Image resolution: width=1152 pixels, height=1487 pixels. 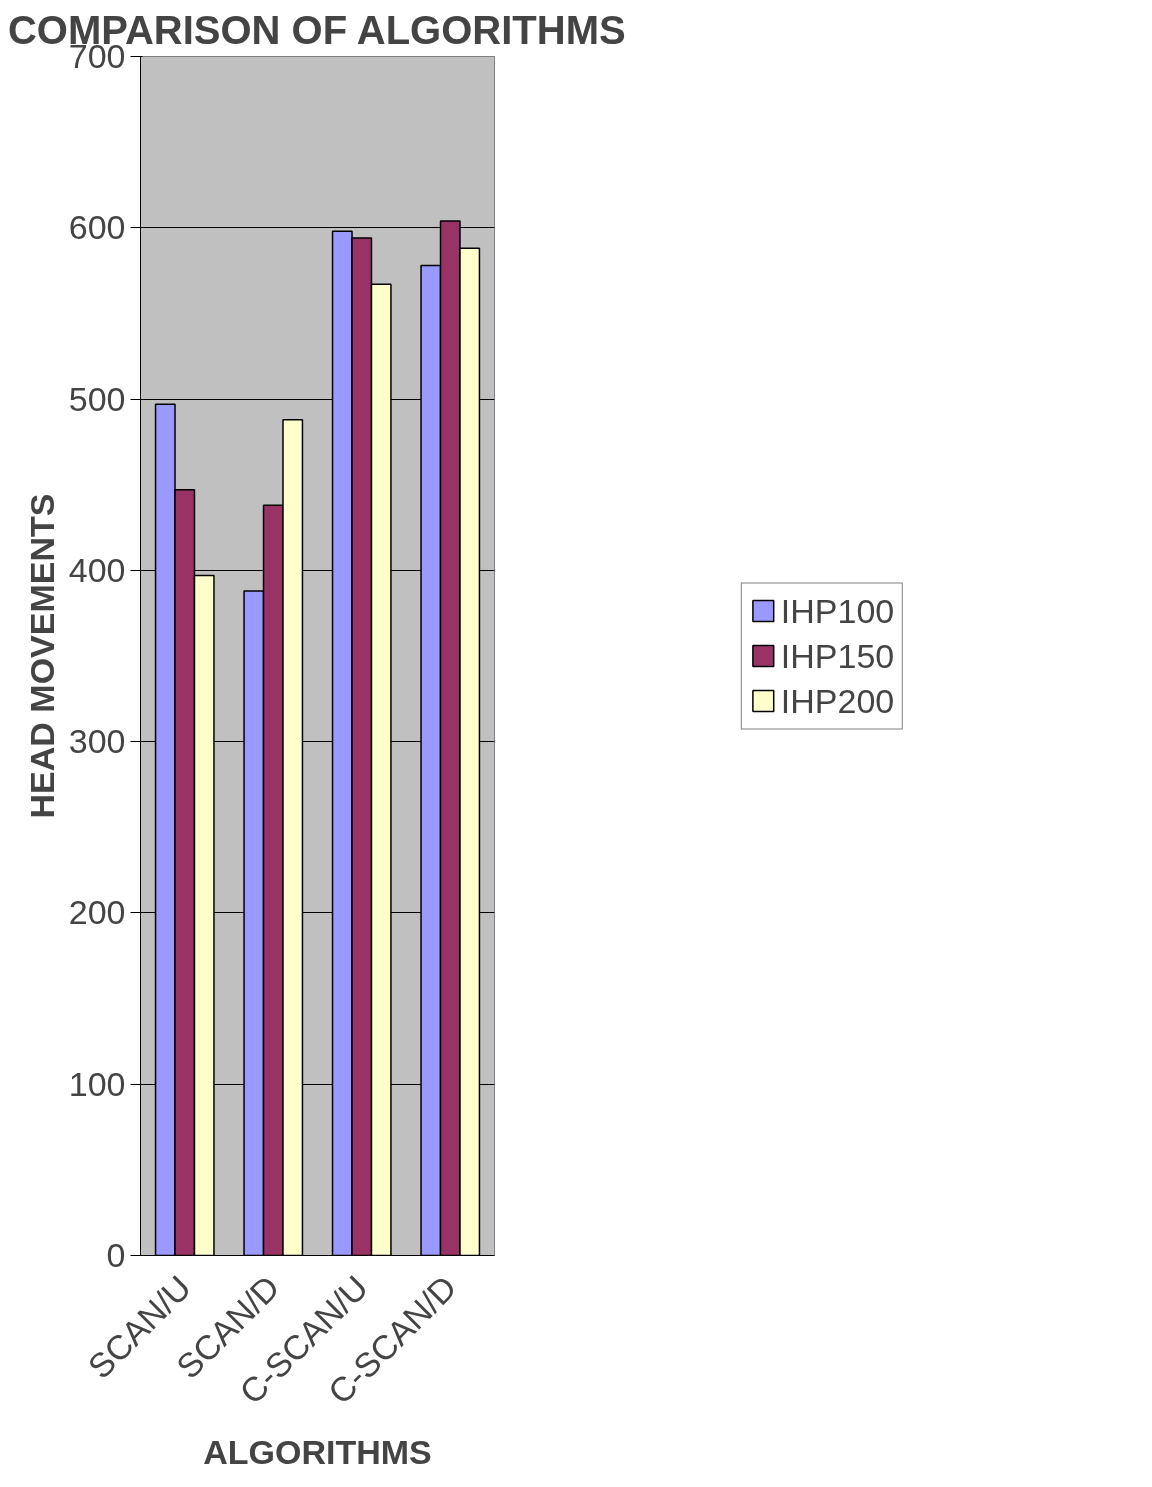 I want to click on y-tick-label: 600, so click(x=97, y=227).